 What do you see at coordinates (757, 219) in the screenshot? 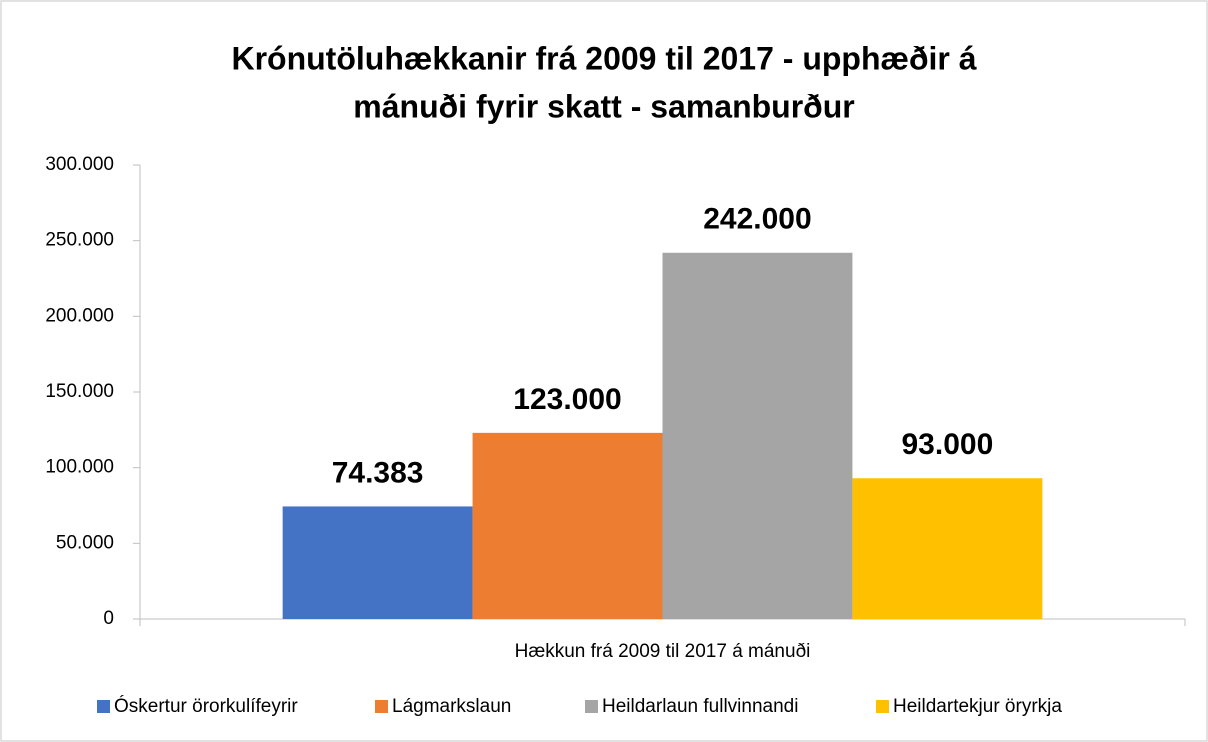
I see `value-label: 242.000` at bounding box center [757, 219].